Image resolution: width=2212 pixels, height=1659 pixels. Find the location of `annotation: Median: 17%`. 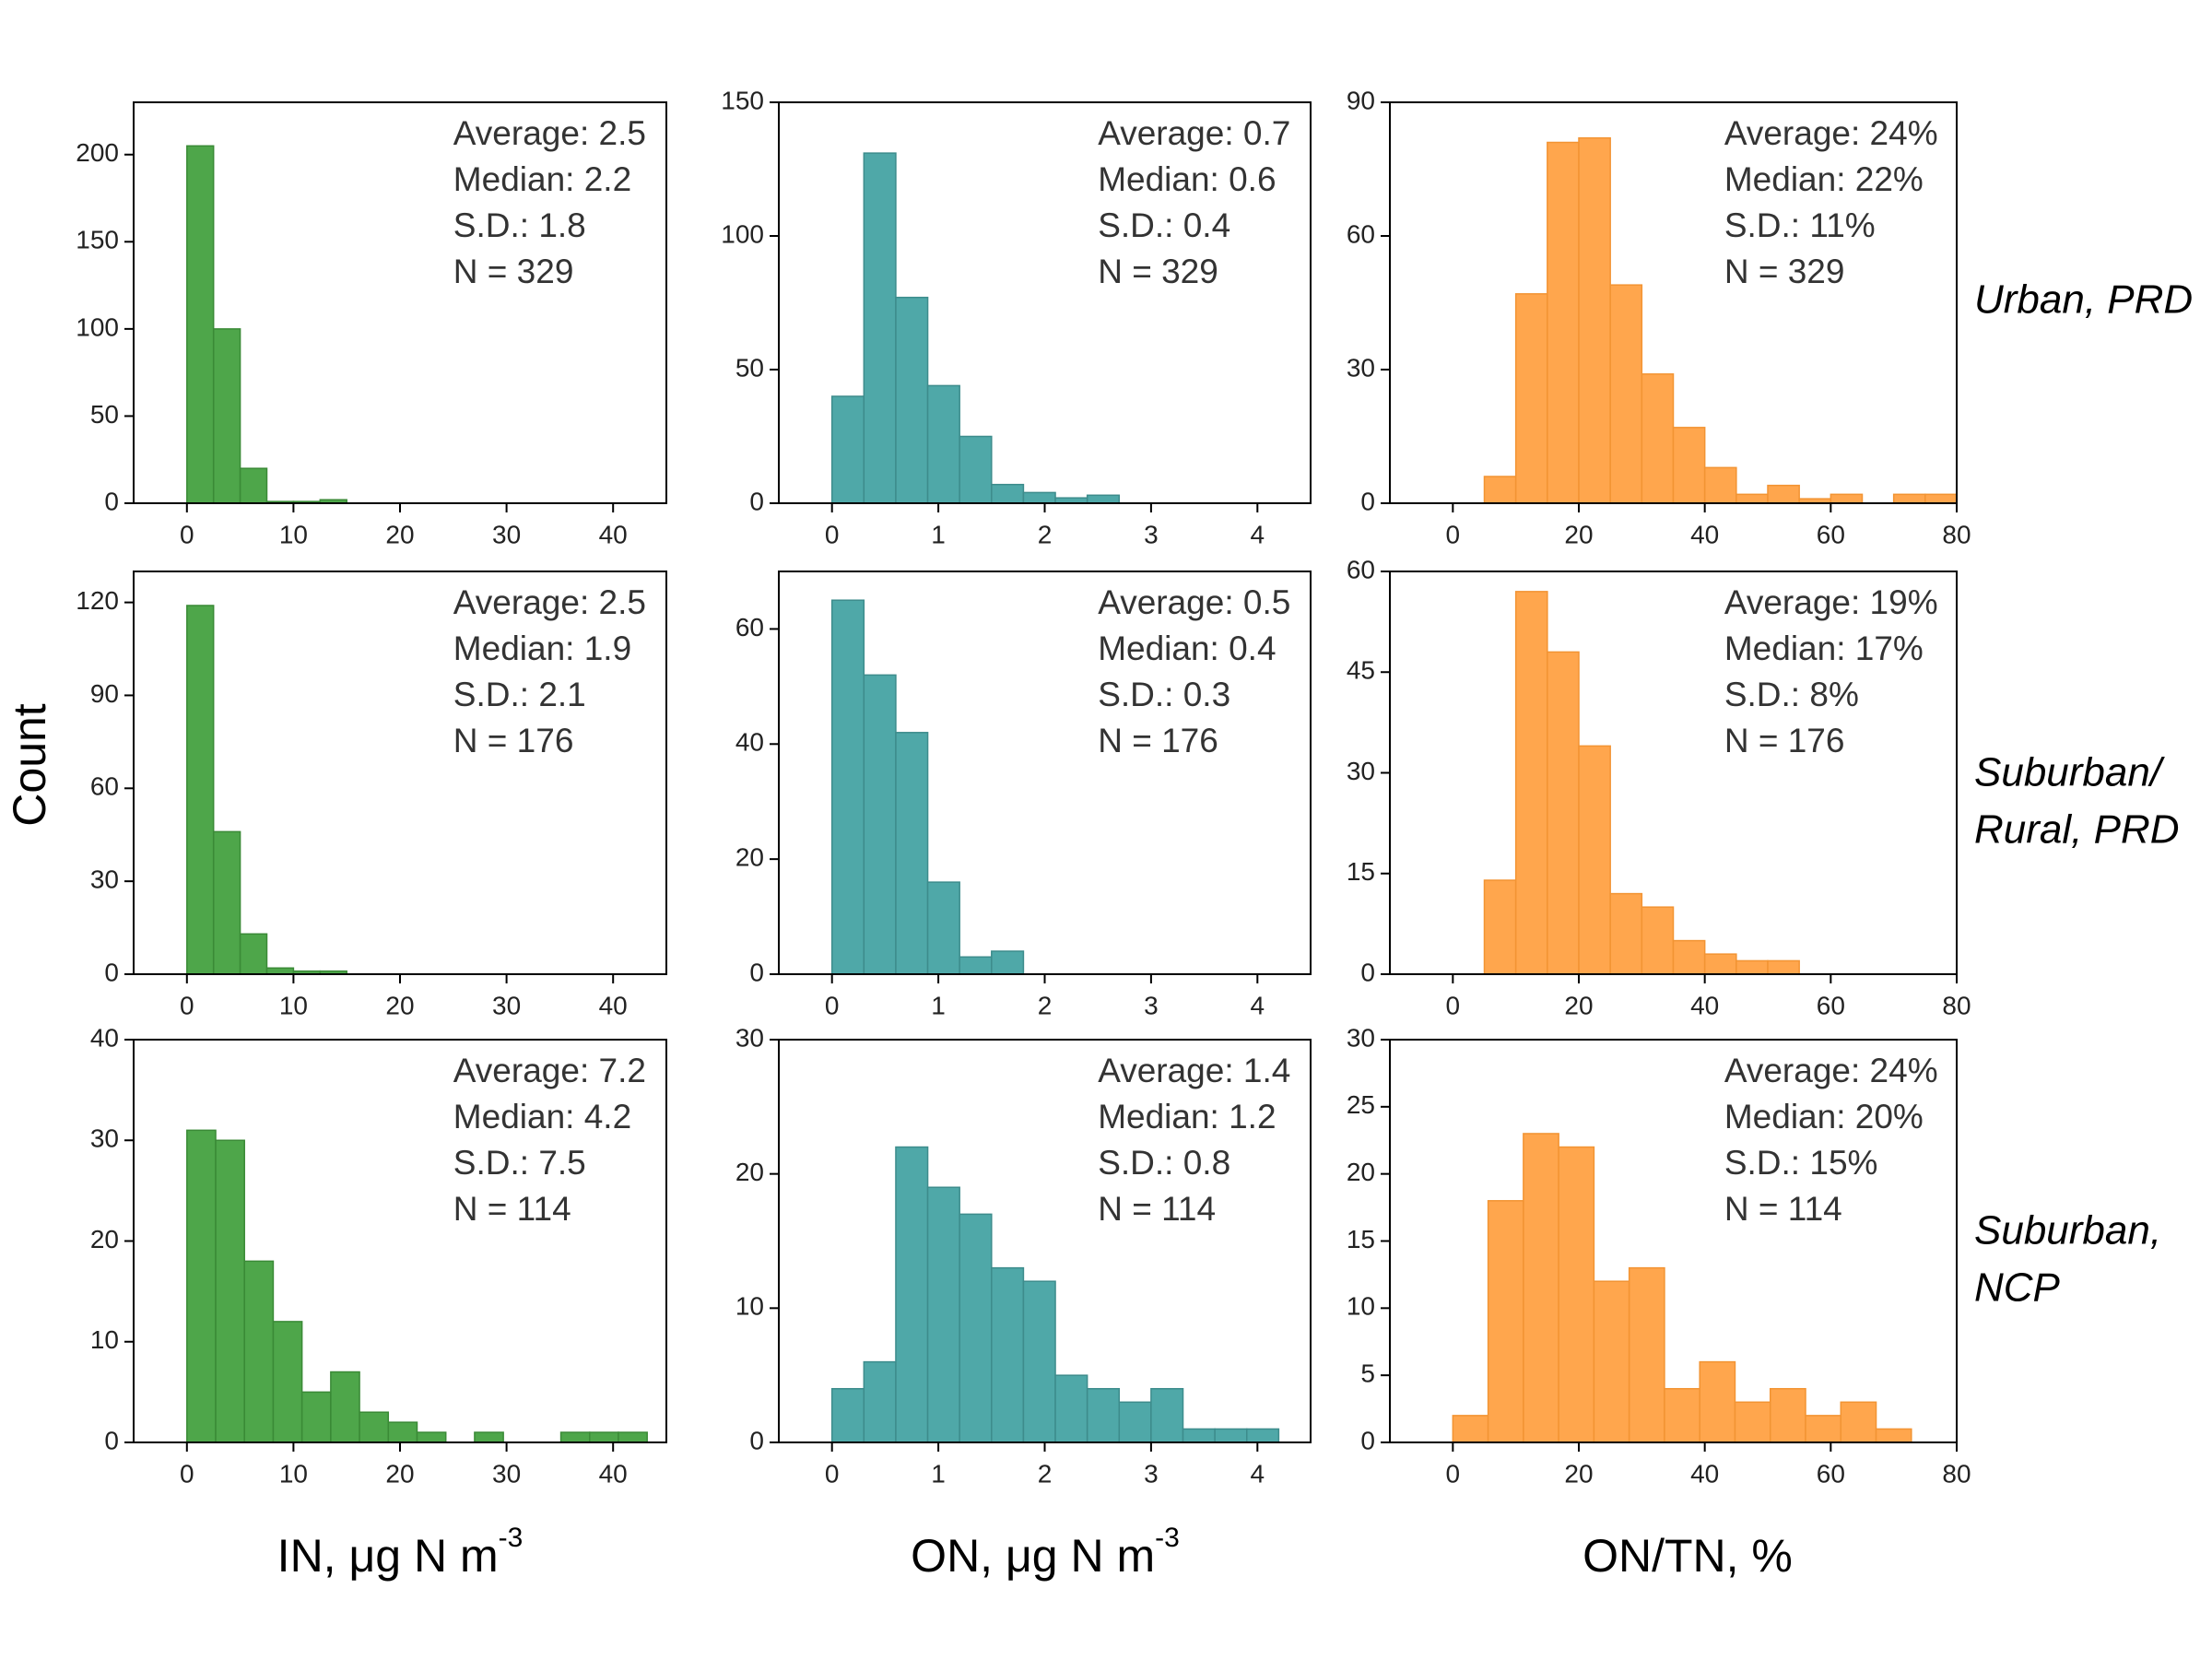

annotation: Median: 17% is located at coordinates (1824, 648).